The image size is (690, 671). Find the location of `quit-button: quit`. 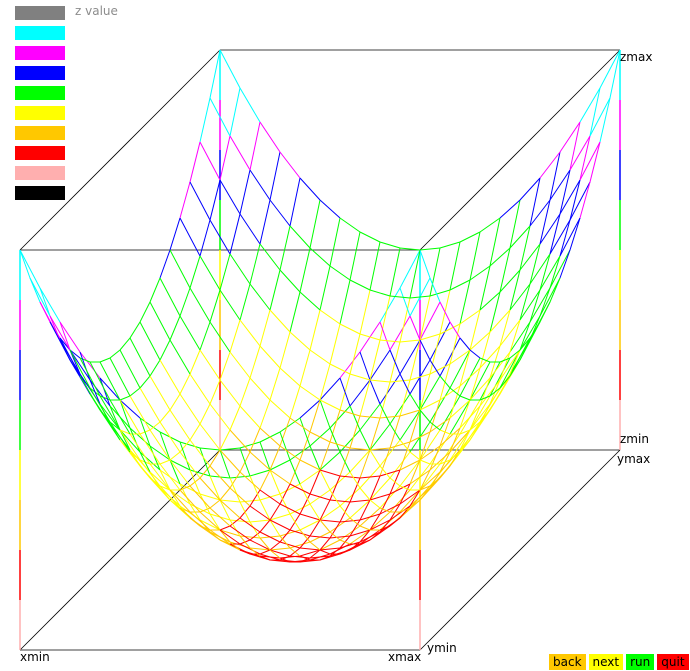

quit-button: quit is located at coordinates (673, 662).